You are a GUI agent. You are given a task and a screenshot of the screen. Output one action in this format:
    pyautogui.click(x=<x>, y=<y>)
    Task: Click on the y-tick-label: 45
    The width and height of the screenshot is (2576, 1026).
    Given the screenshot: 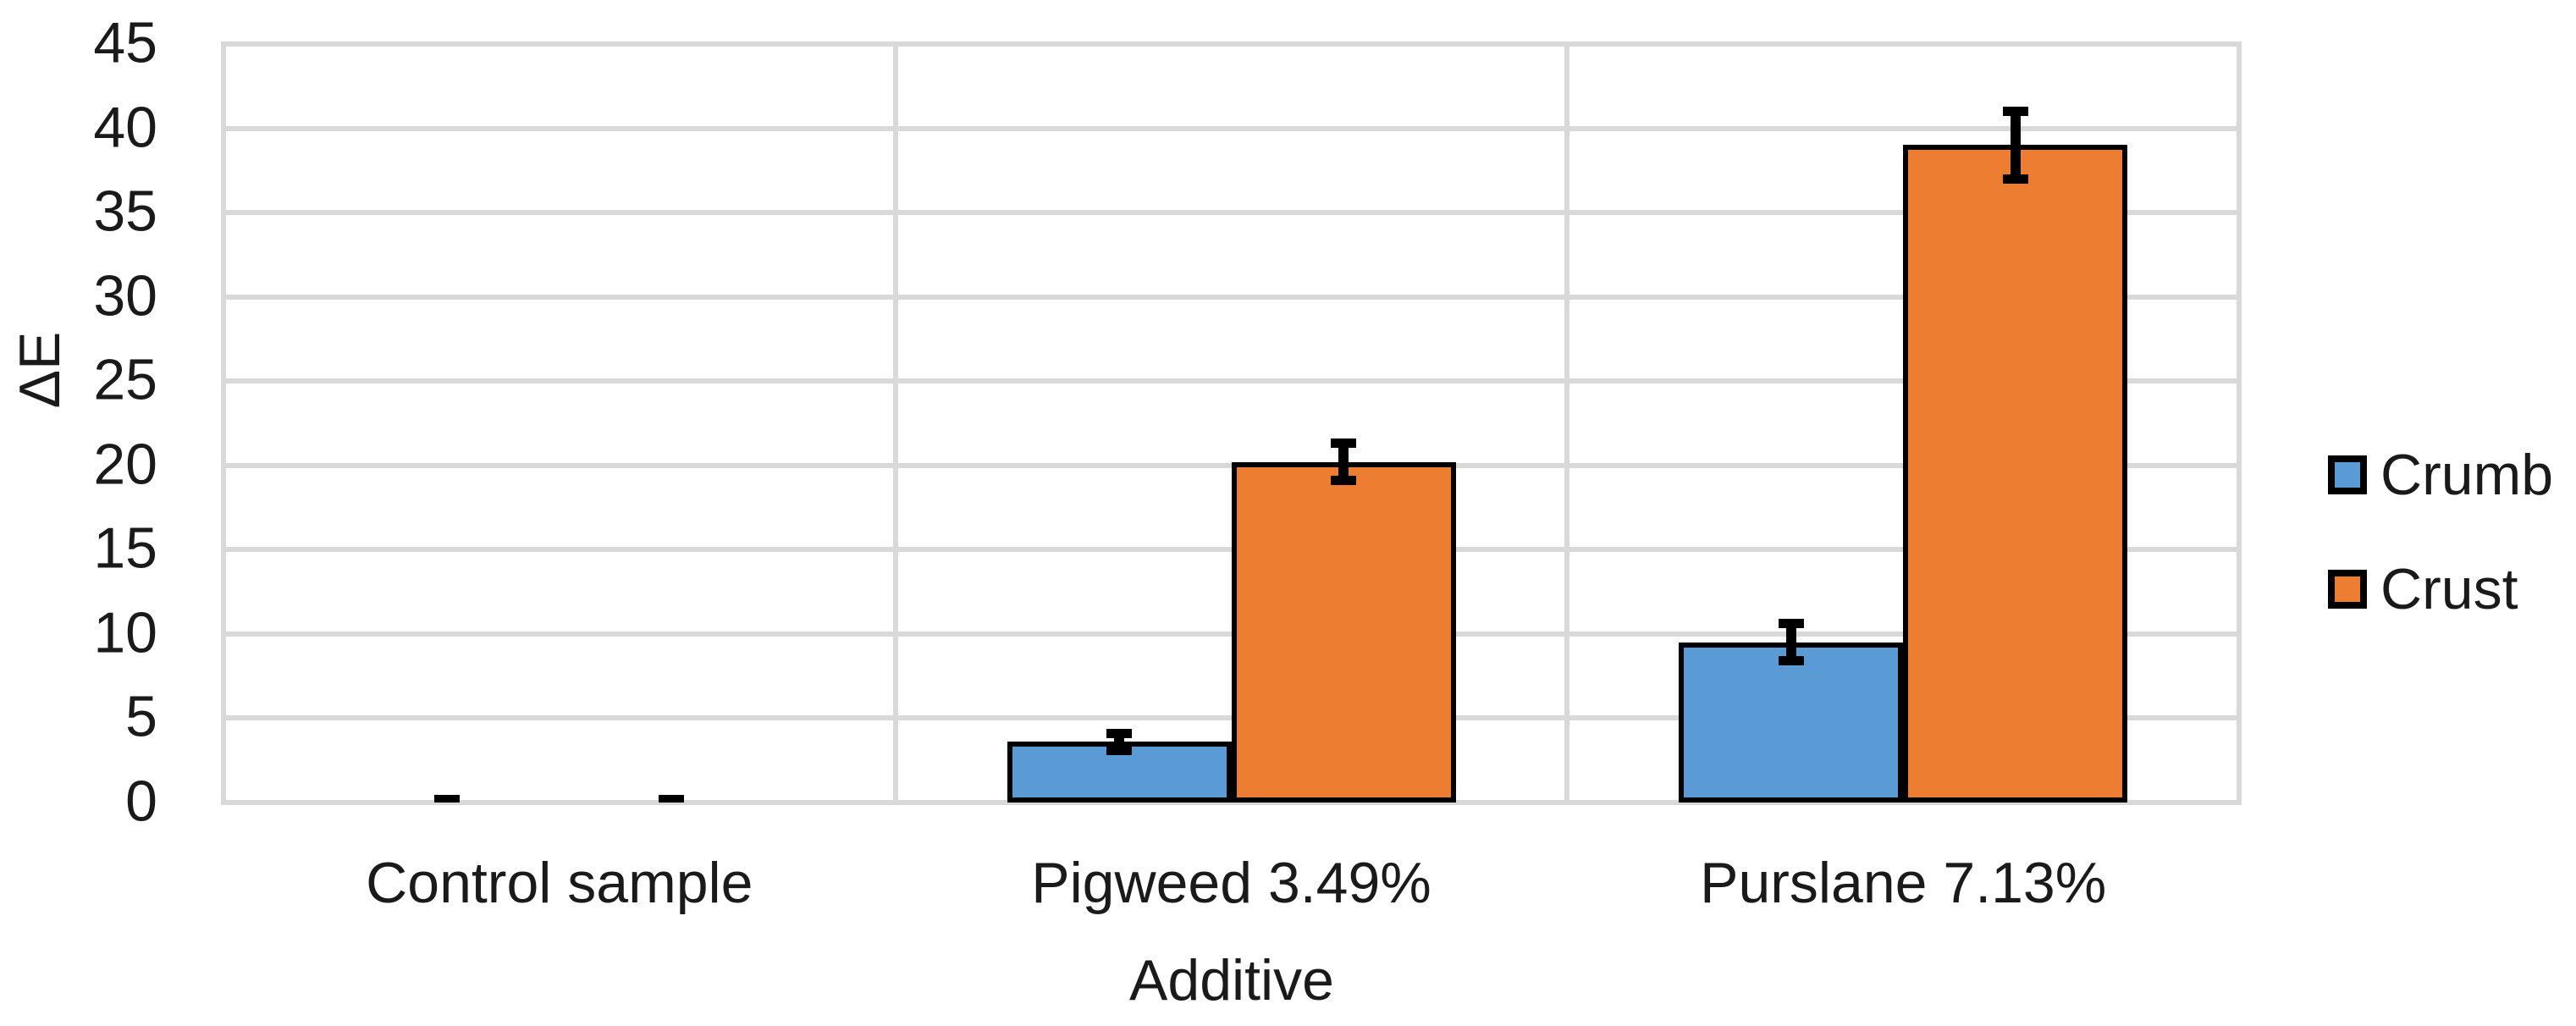 What is the action you would take?
    pyautogui.click(x=125, y=42)
    